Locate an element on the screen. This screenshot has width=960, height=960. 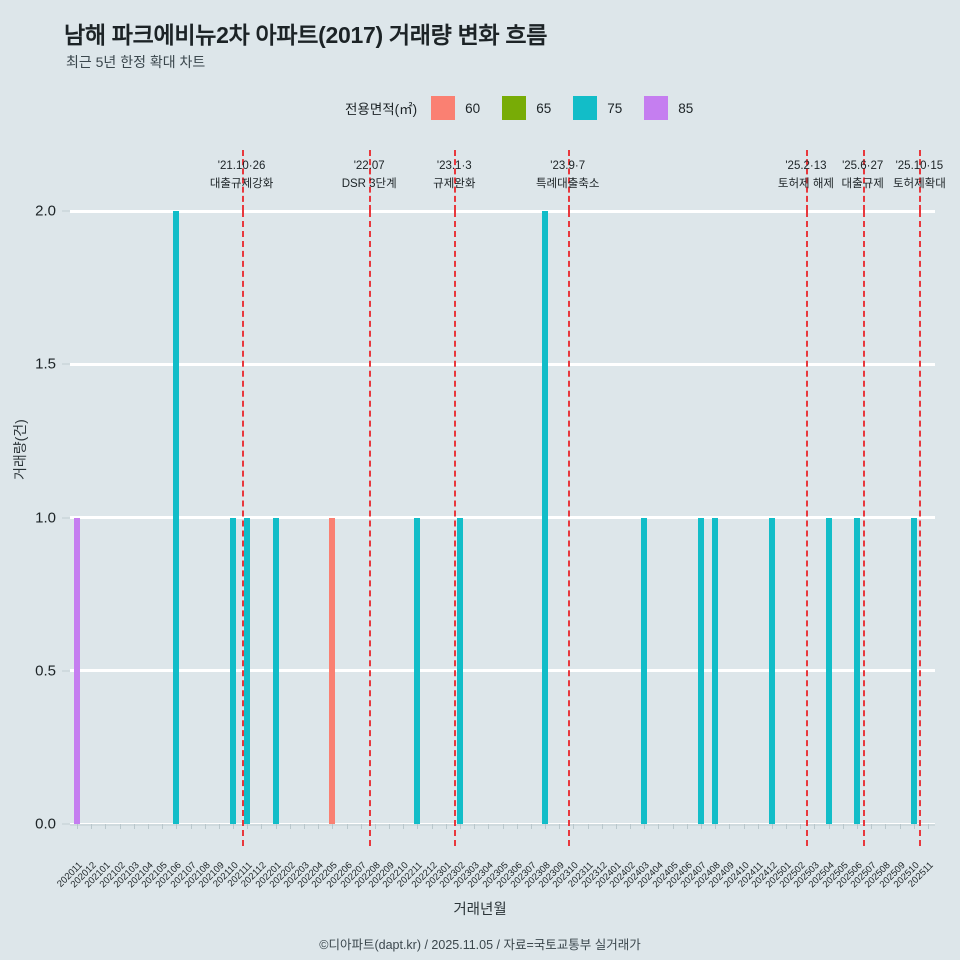
legend-item-60: 60 is located at coordinates (463, 108).